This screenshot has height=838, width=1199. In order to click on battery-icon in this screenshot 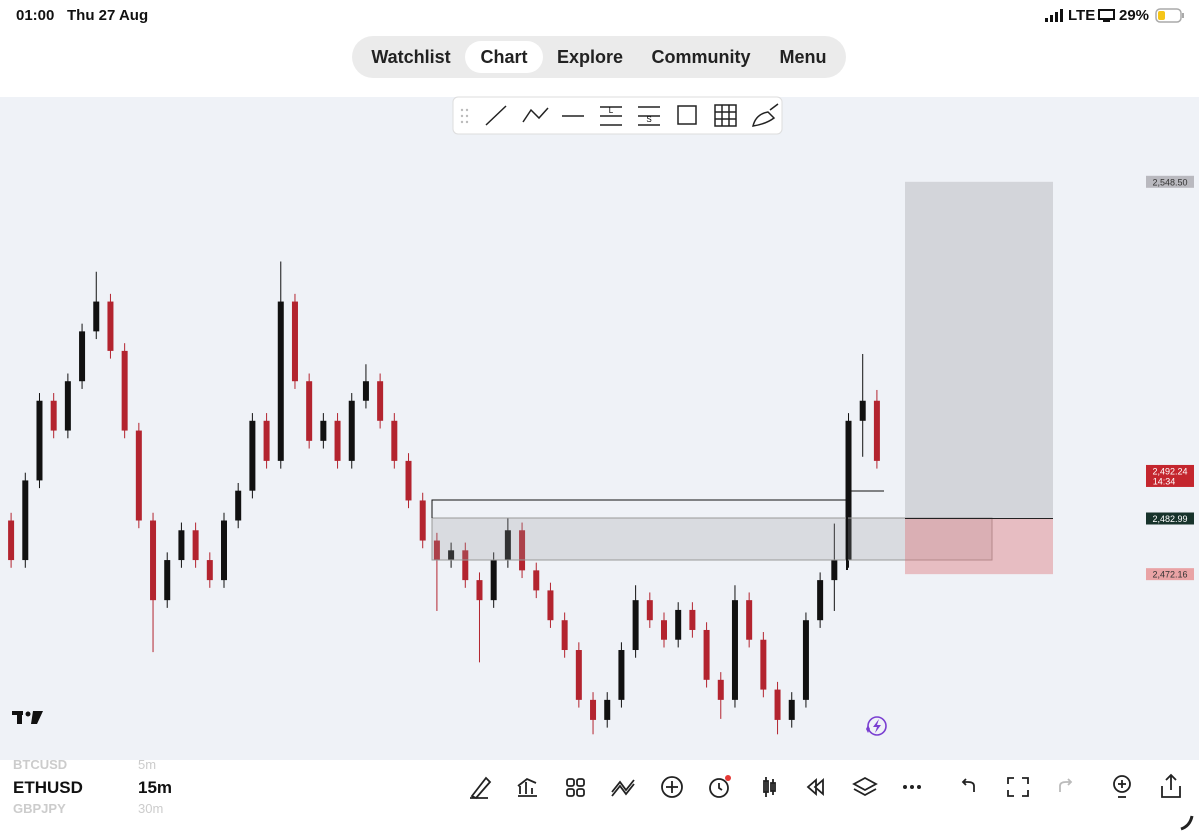, I will do `click(1169, 15)`.